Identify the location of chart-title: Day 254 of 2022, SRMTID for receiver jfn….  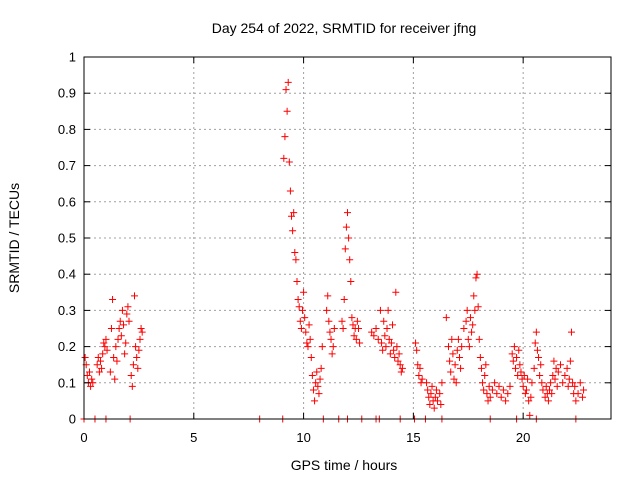
(344, 28).